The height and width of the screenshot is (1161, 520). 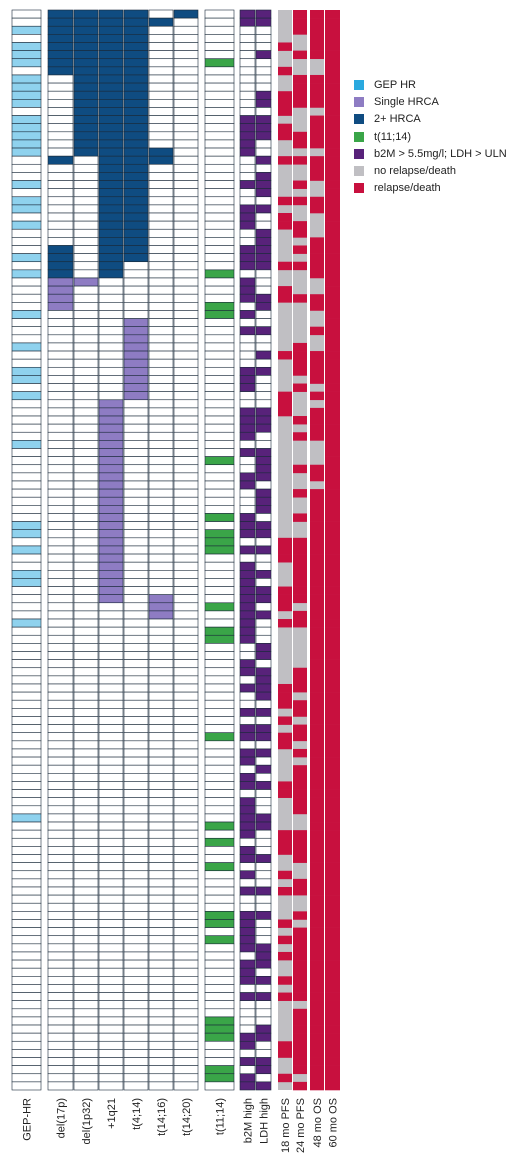 What do you see at coordinates (318, 1123) in the screenshot?
I see `column-label-os48: 48 mo OS` at bounding box center [318, 1123].